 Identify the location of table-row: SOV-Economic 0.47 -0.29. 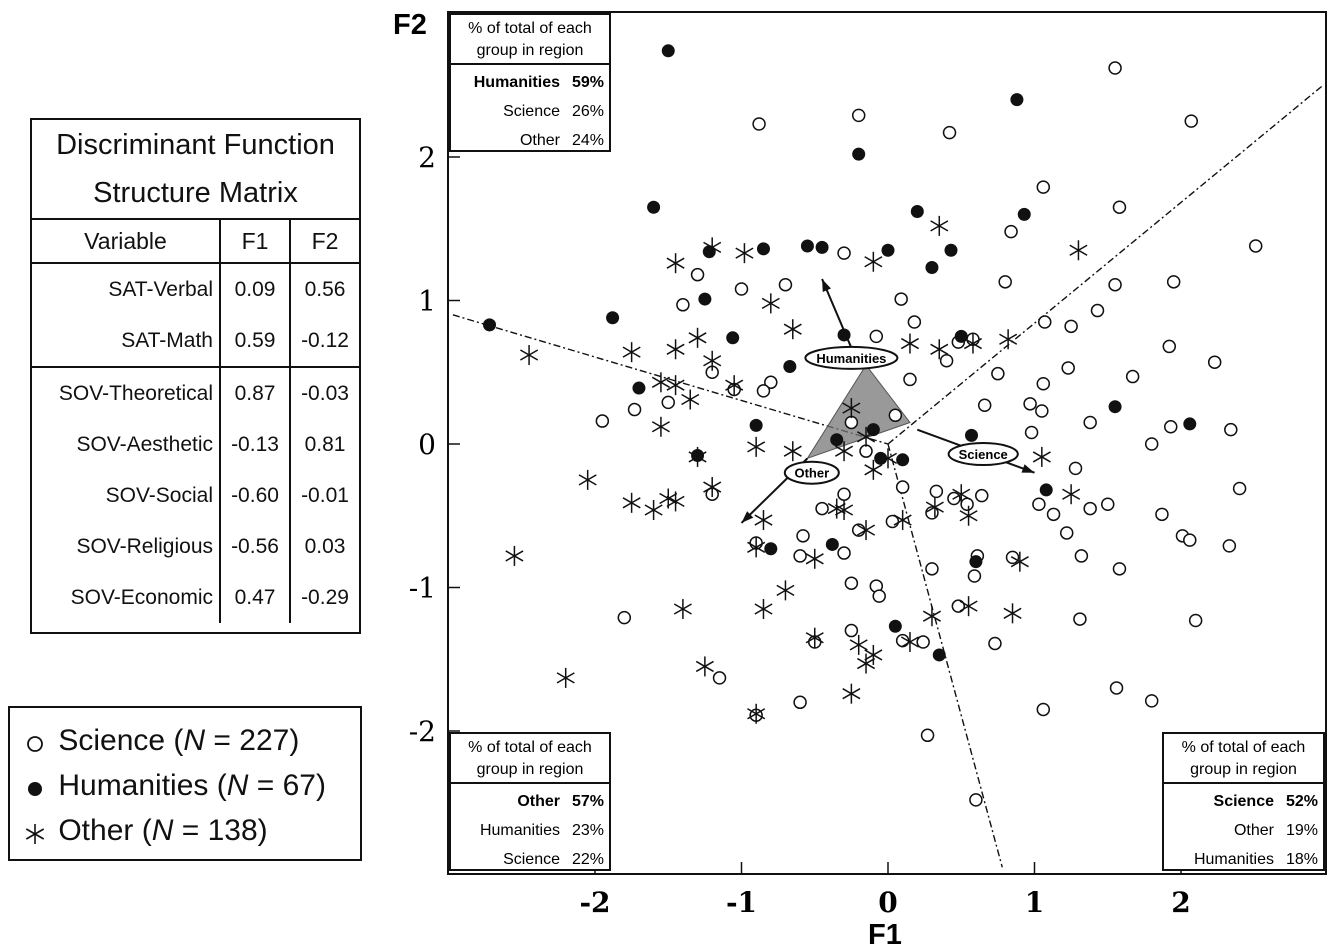
(195, 597).